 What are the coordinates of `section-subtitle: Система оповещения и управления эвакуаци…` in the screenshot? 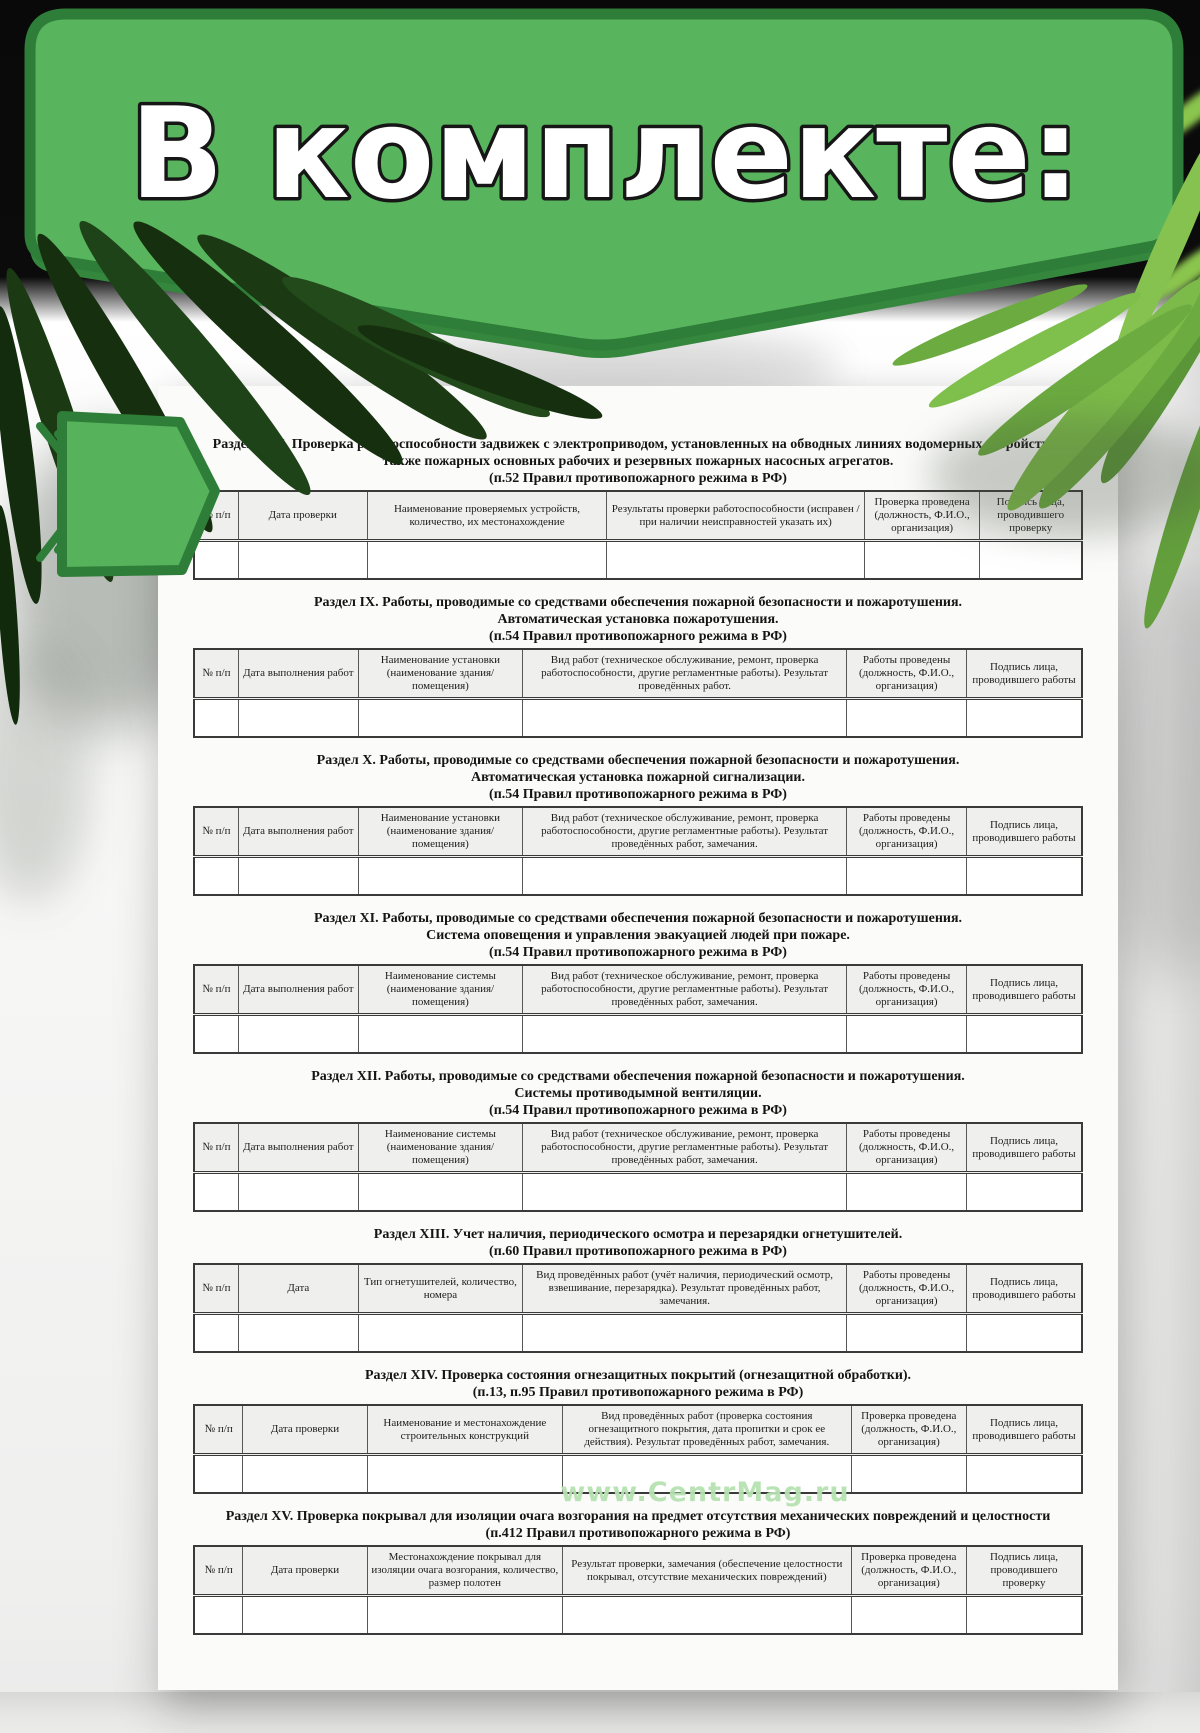 It's located at (638, 935).